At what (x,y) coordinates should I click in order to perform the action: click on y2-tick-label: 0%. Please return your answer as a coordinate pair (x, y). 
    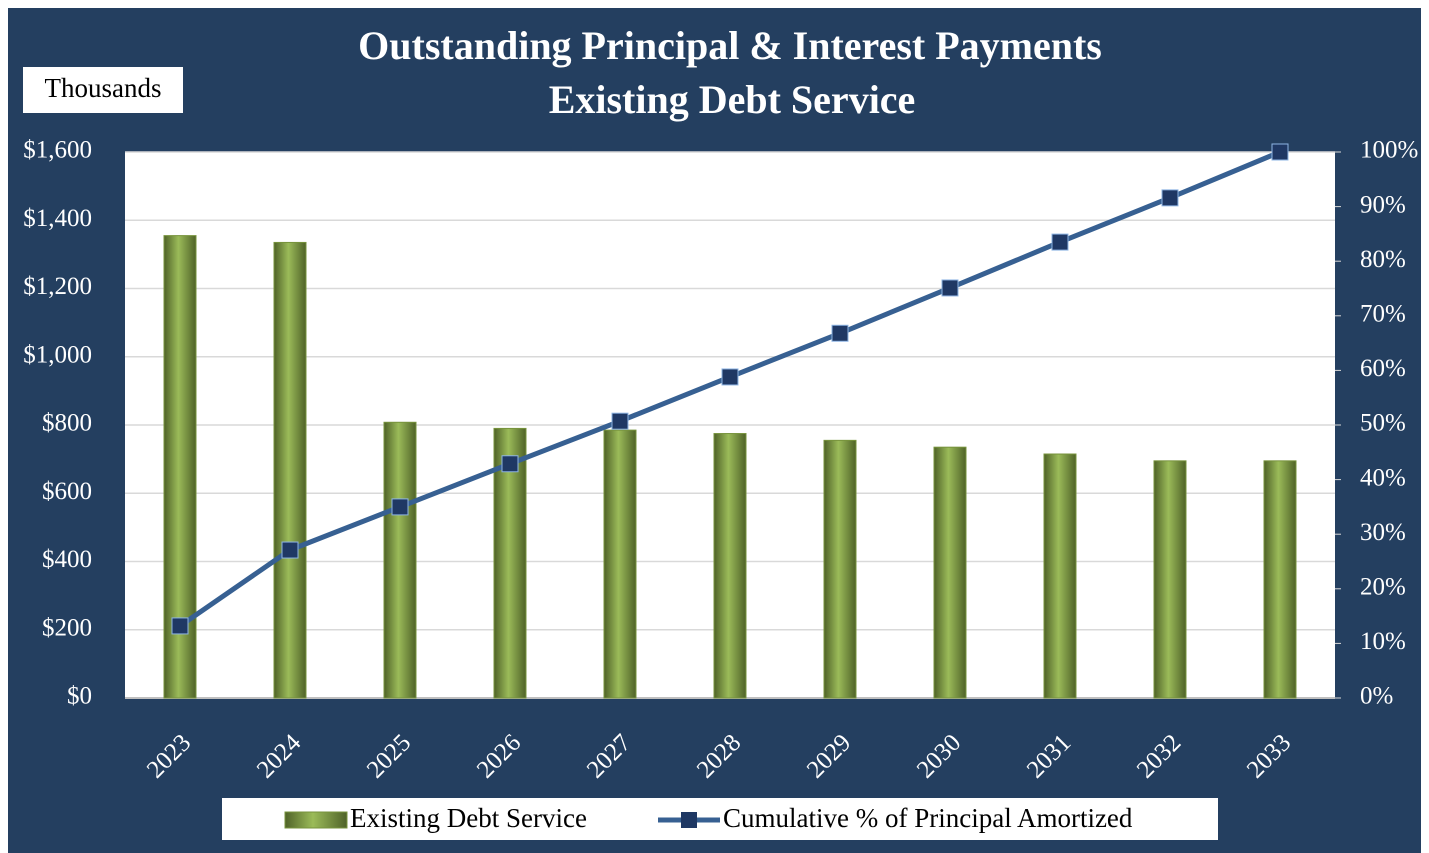
    Looking at the image, I should click on (1376, 696).